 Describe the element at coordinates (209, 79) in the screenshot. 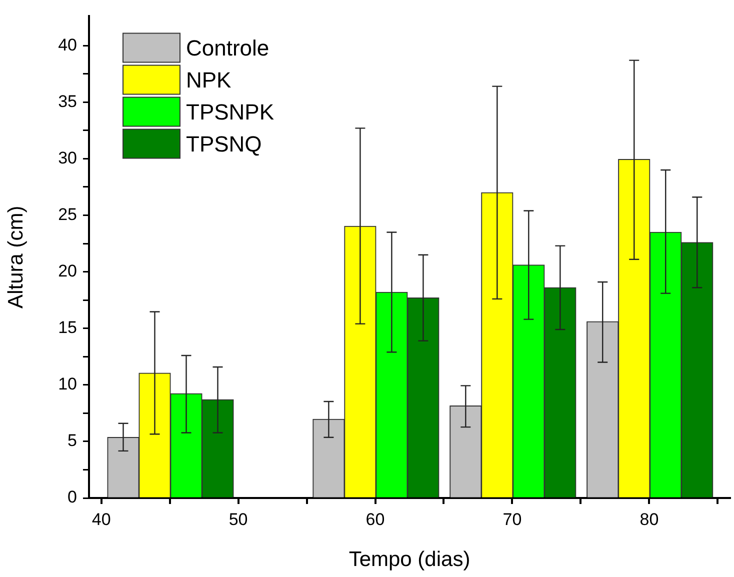

I see `legend-label: NPK` at that location.